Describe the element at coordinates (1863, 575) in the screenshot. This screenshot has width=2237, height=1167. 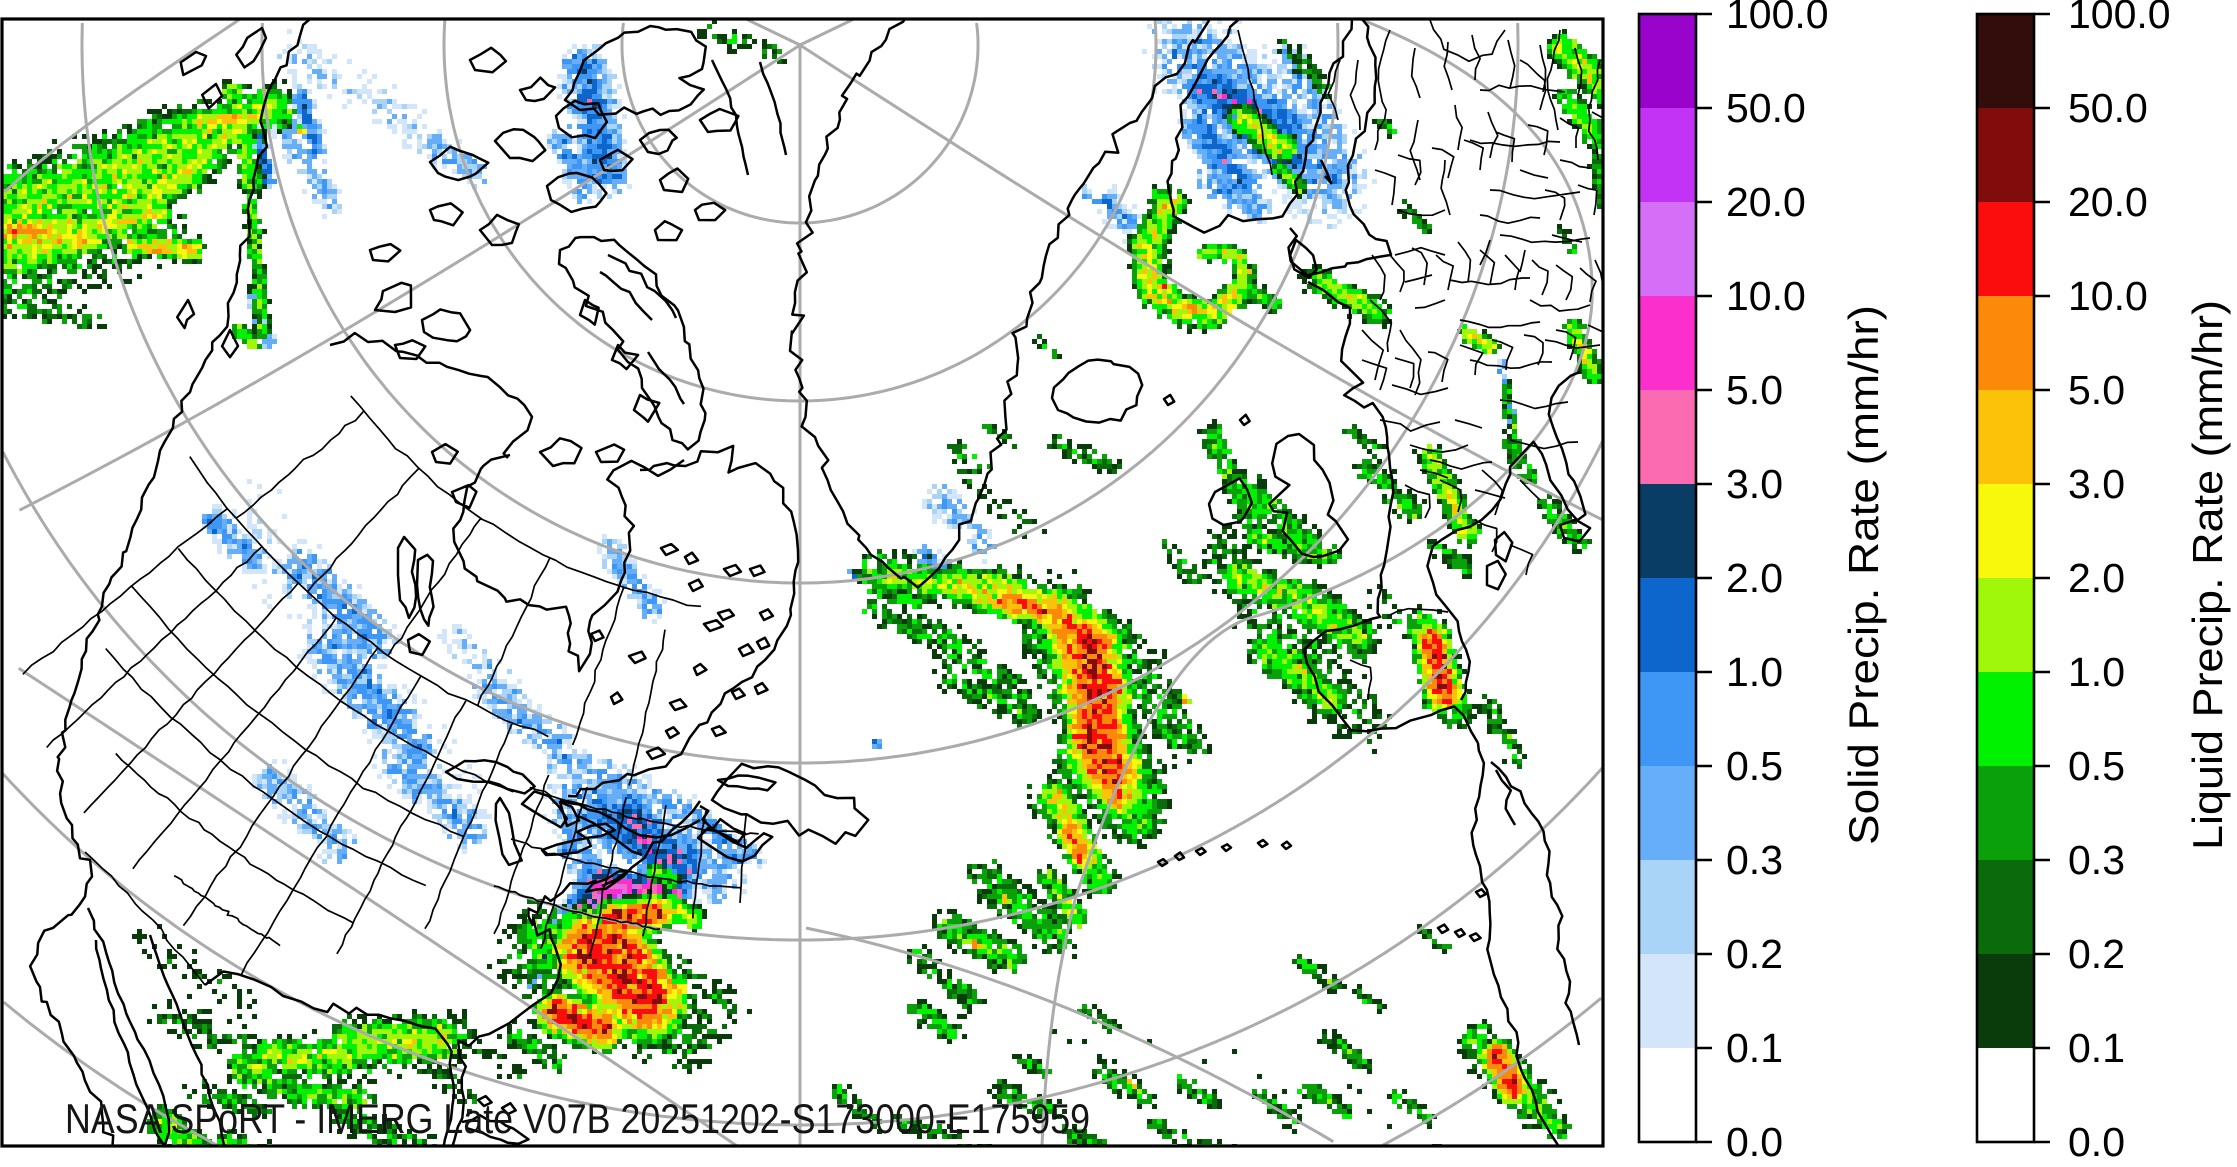
I see `svg-text: Solid Precip. Rate (mm/hr)` at that location.